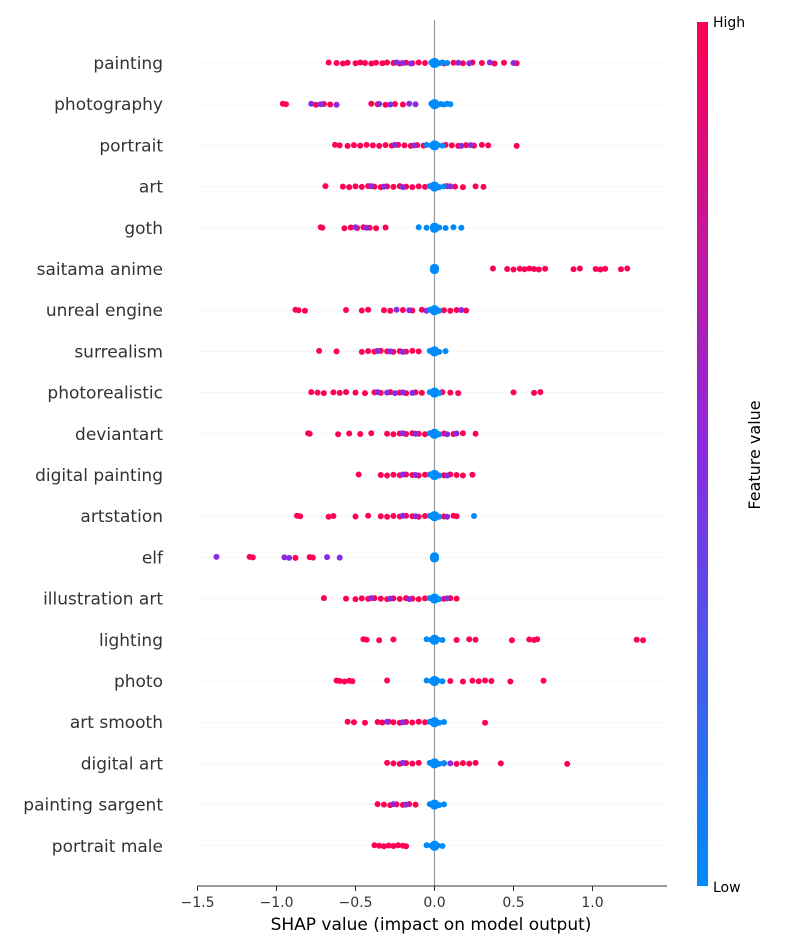 This screenshot has height=950, width=800. Describe the element at coordinates (592, 903) in the screenshot. I see `x-tick-label-5: 1.0` at that location.